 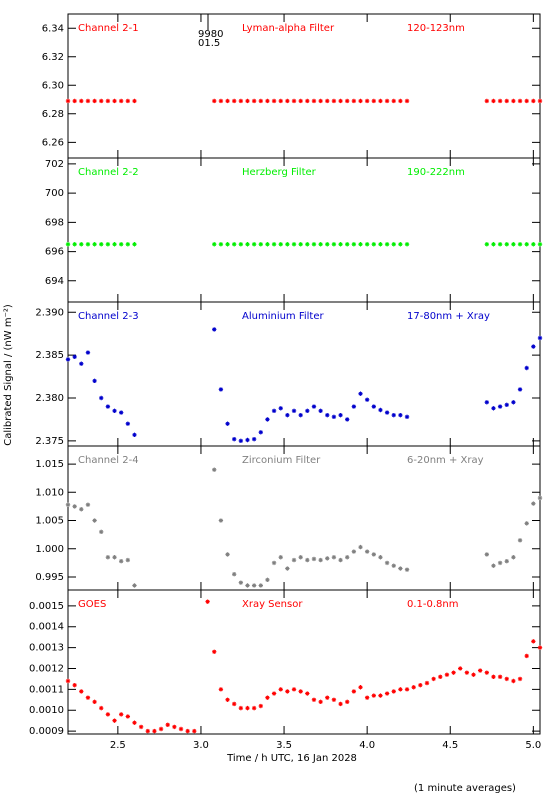 What do you see at coordinates (49, 312) in the screenshot?
I see `y-tick-label: 2.390` at bounding box center [49, 312].